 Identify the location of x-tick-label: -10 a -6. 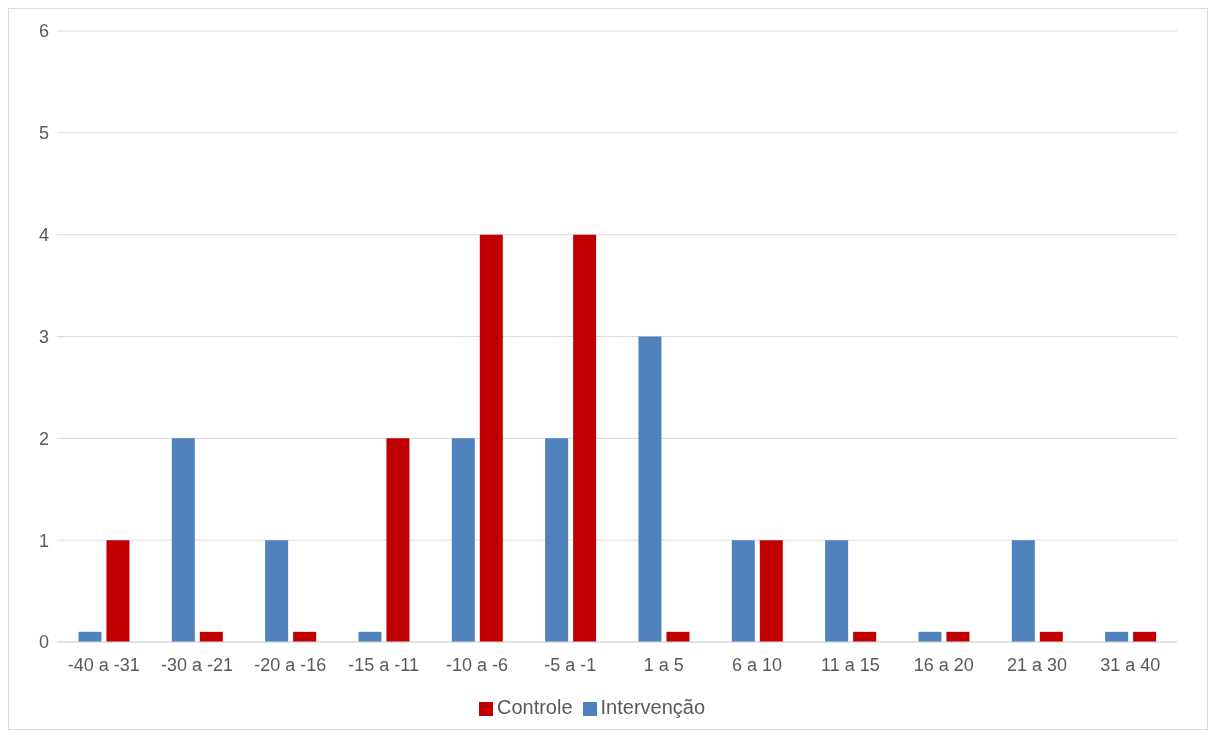
(477, 664).